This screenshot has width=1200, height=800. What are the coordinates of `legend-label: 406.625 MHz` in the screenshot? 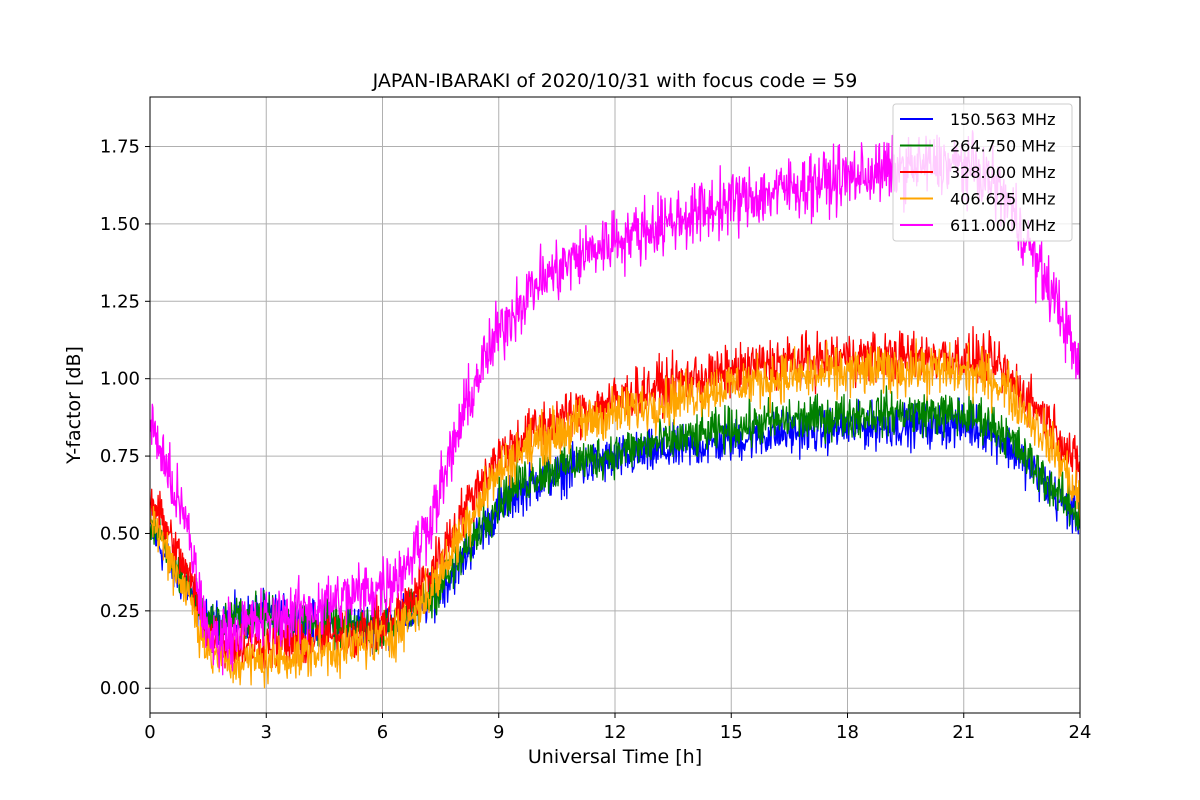 It's located at (1002, 199).